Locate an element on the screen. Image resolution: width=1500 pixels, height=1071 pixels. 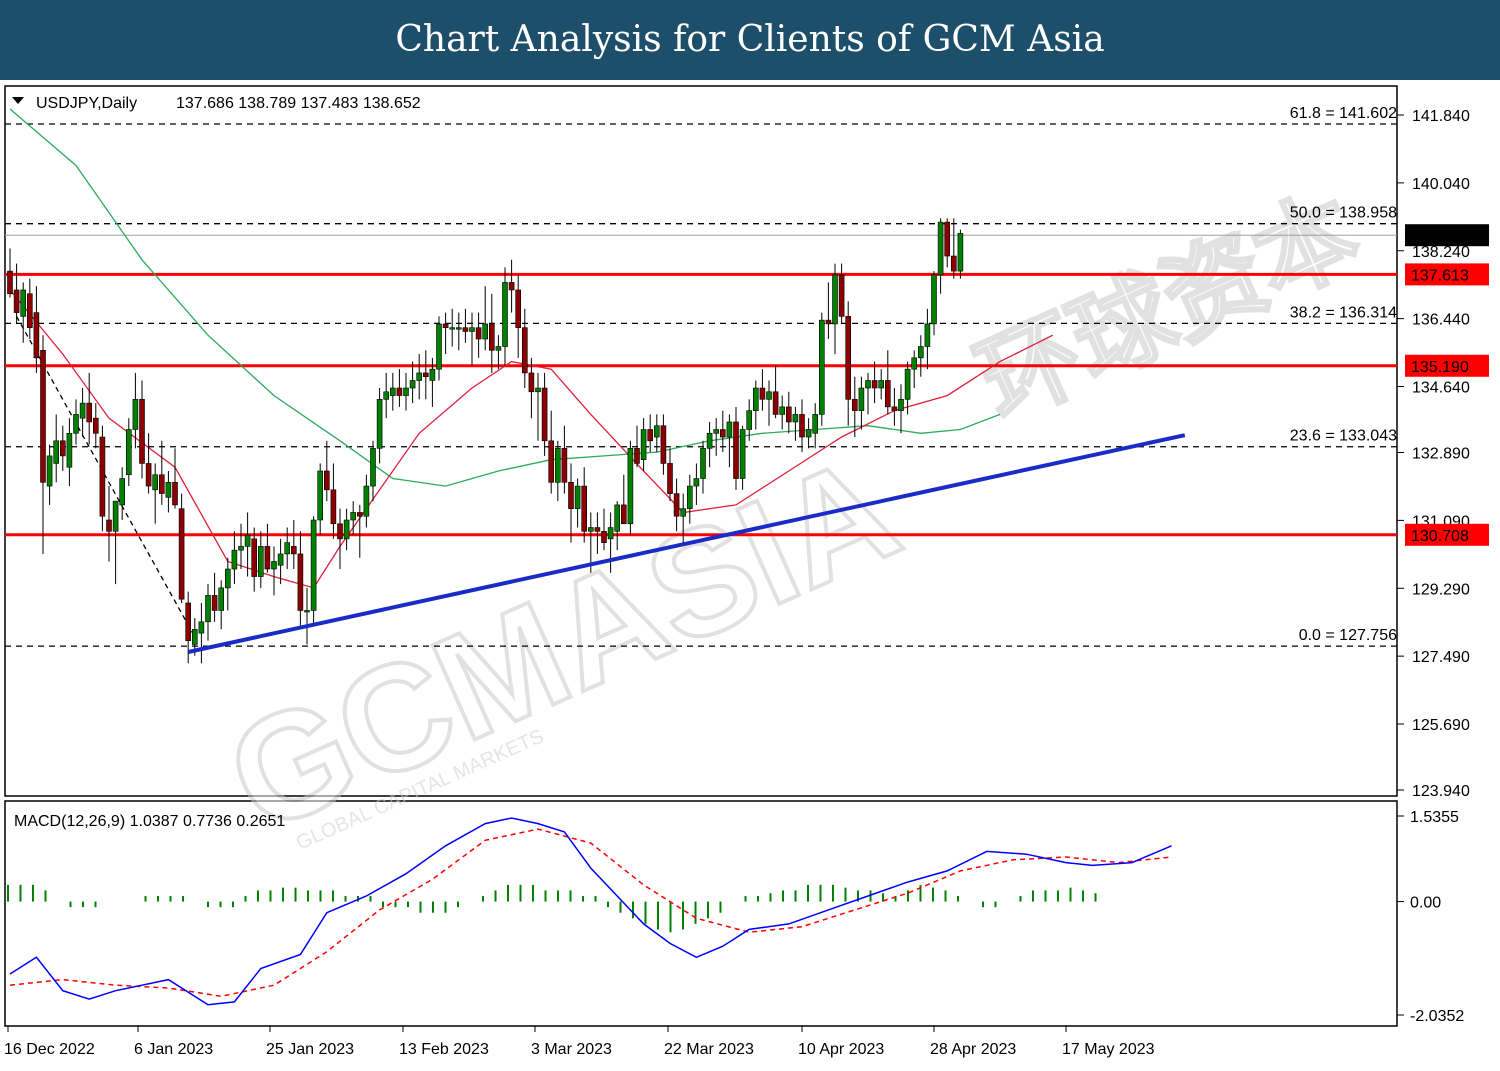
ohlc-label: 137.686 138.789 137.483 138.652 is located at coordinates (298, 103).